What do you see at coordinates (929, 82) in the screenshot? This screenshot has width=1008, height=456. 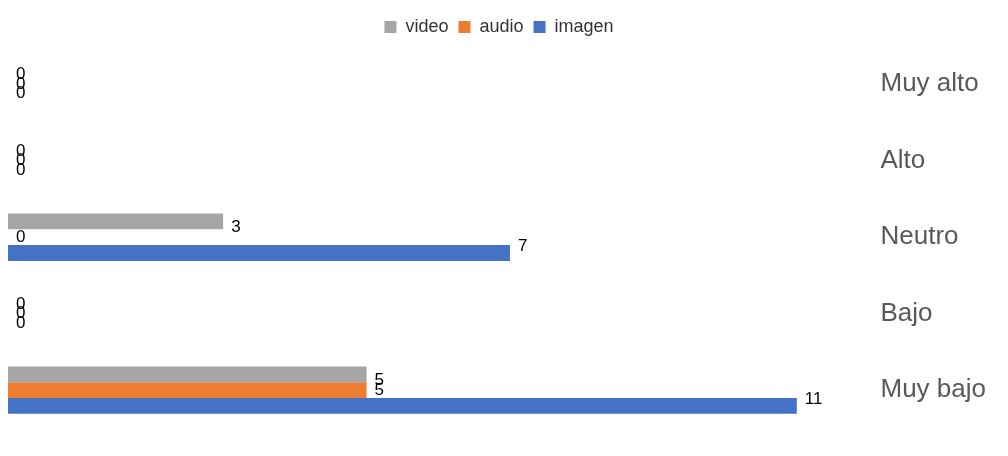 I see `y-tick-label: Muy alto` at bounding box center [929, 82].